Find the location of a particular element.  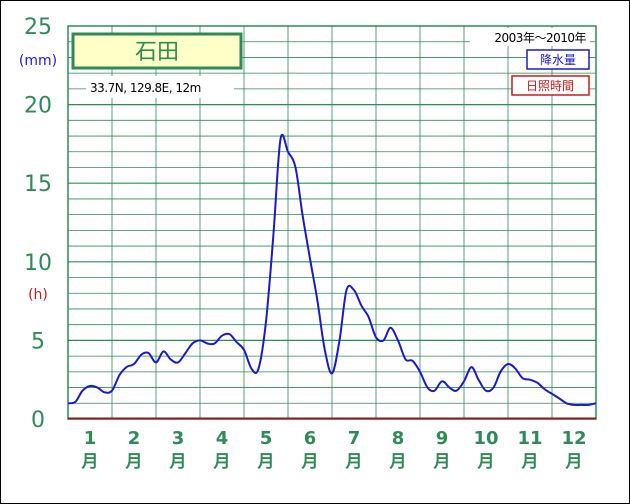

station-info: 33.7N, 129.8E, 12m is located at coordinates (145, 88).